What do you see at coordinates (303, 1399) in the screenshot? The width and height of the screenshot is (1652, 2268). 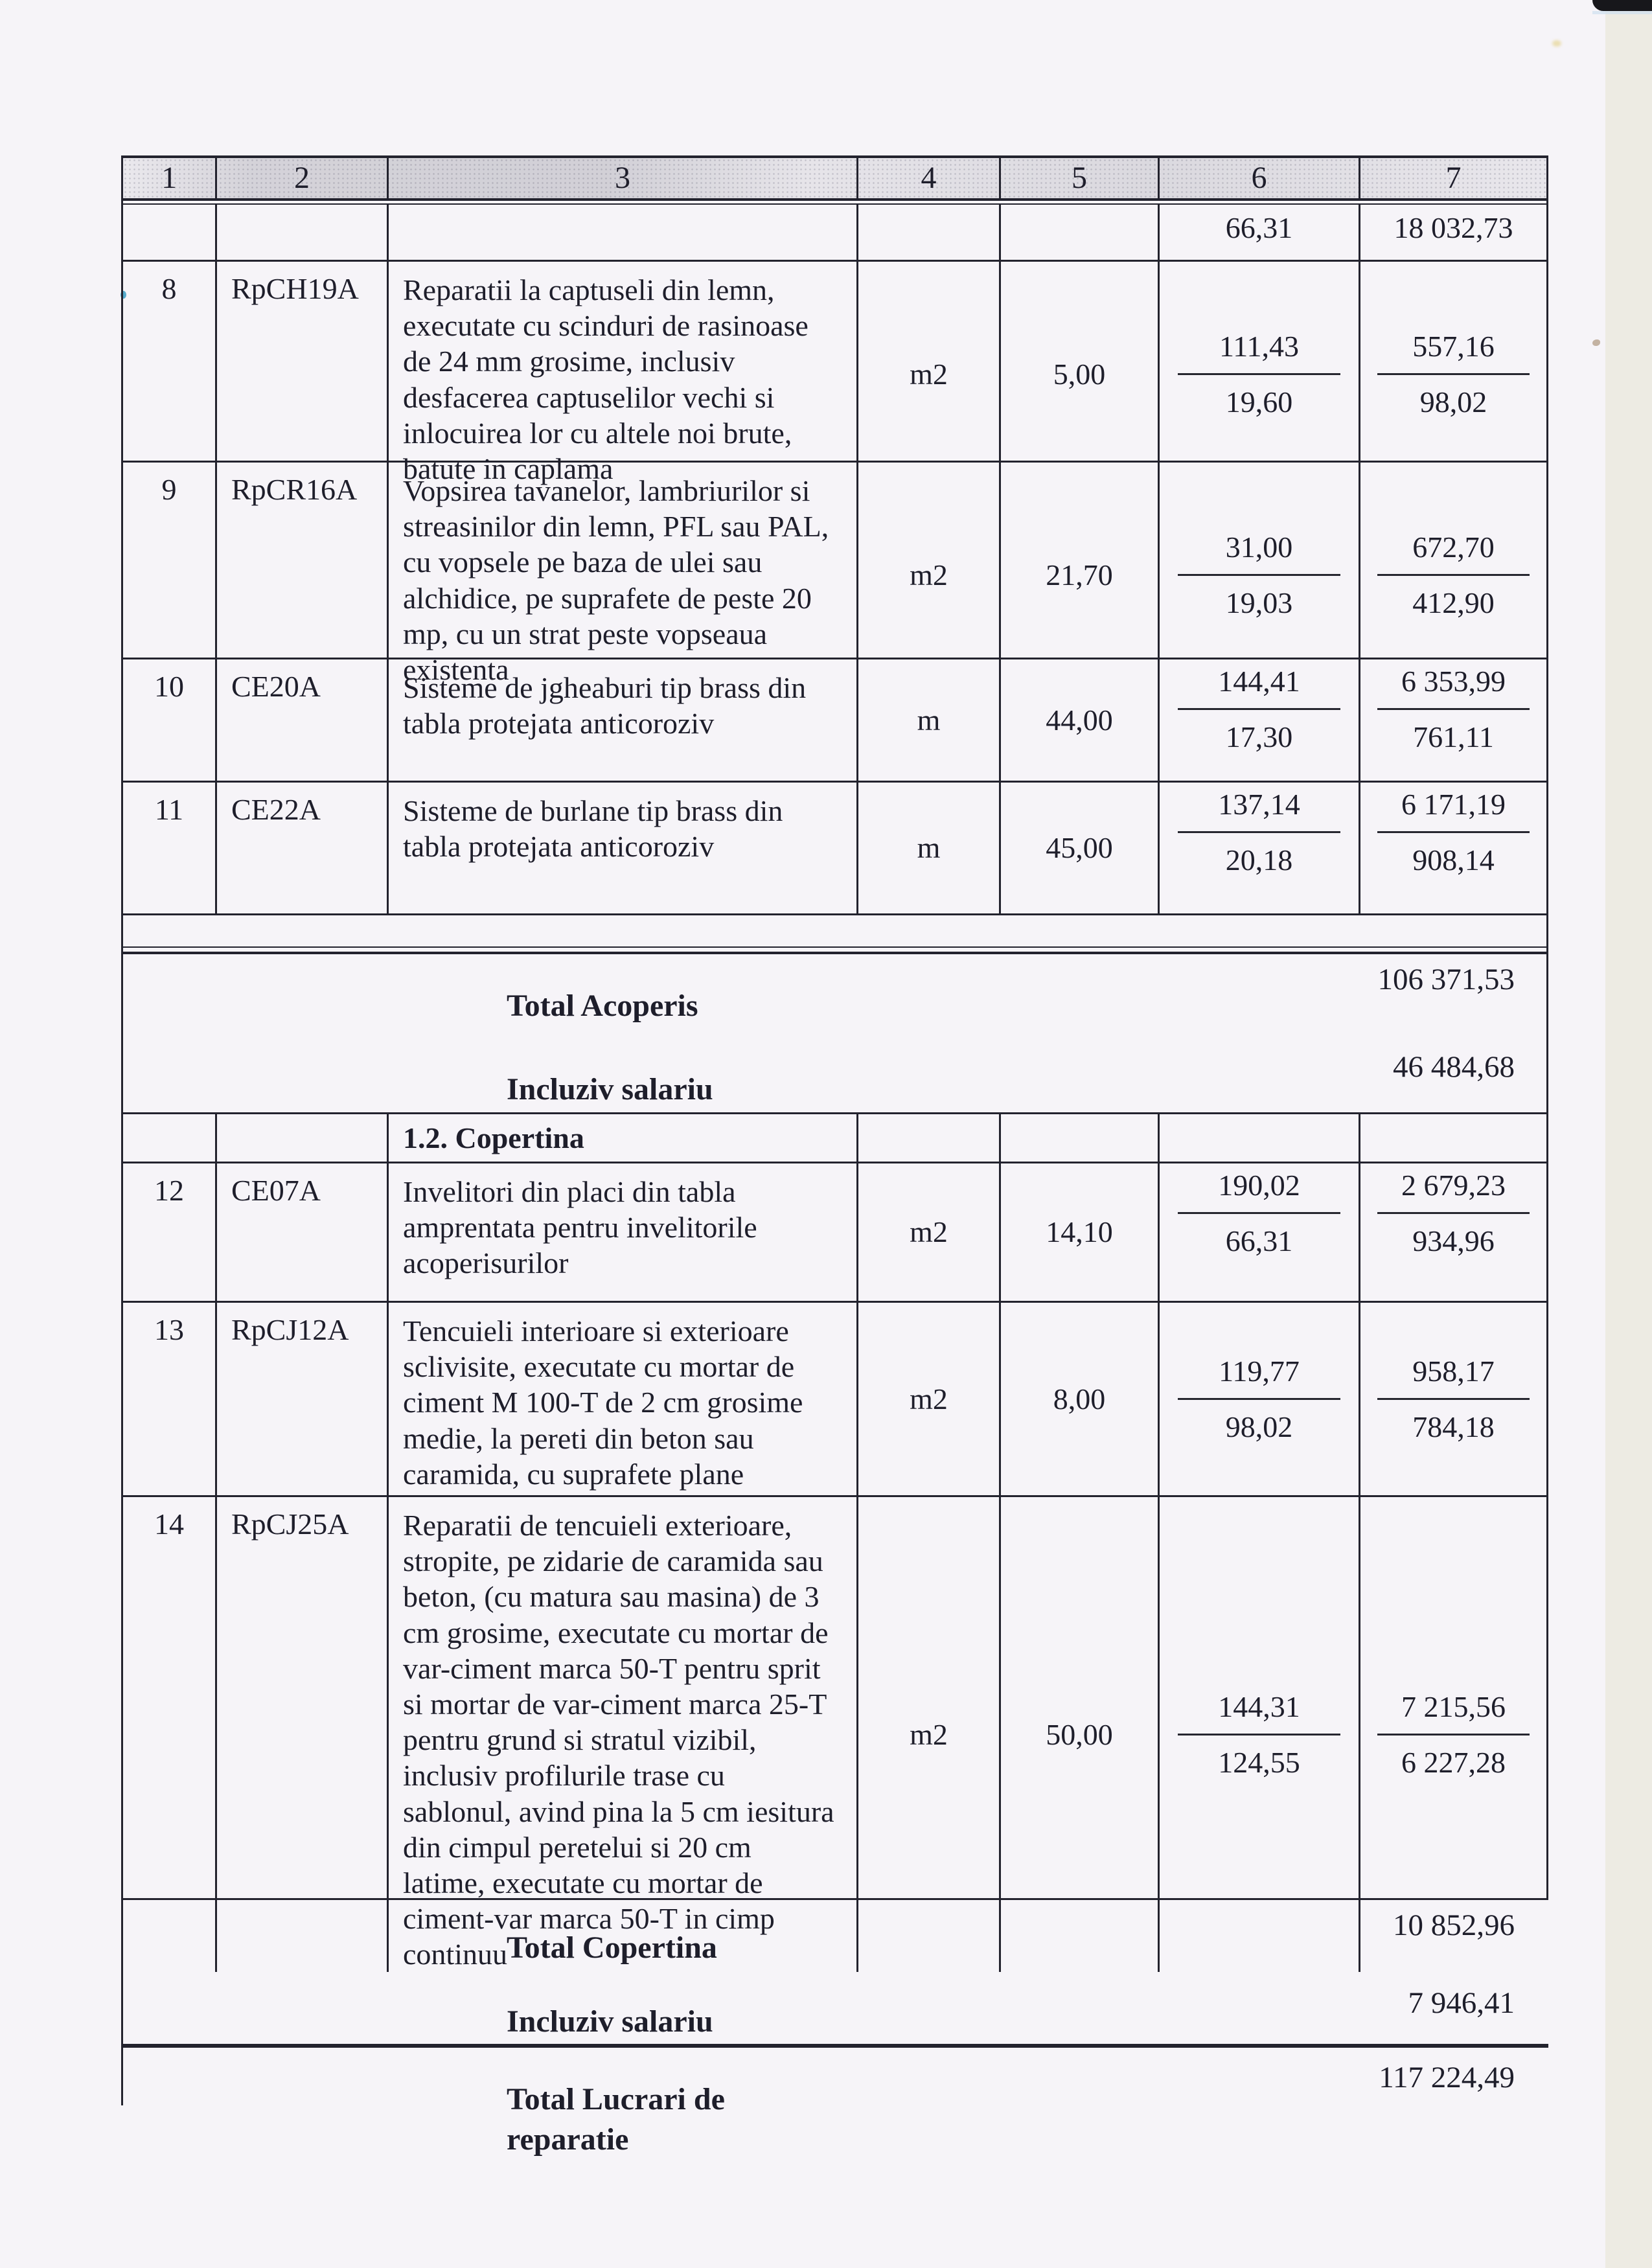 I see `item-code: RpCJ12A` at bounding box center [303, 1399].